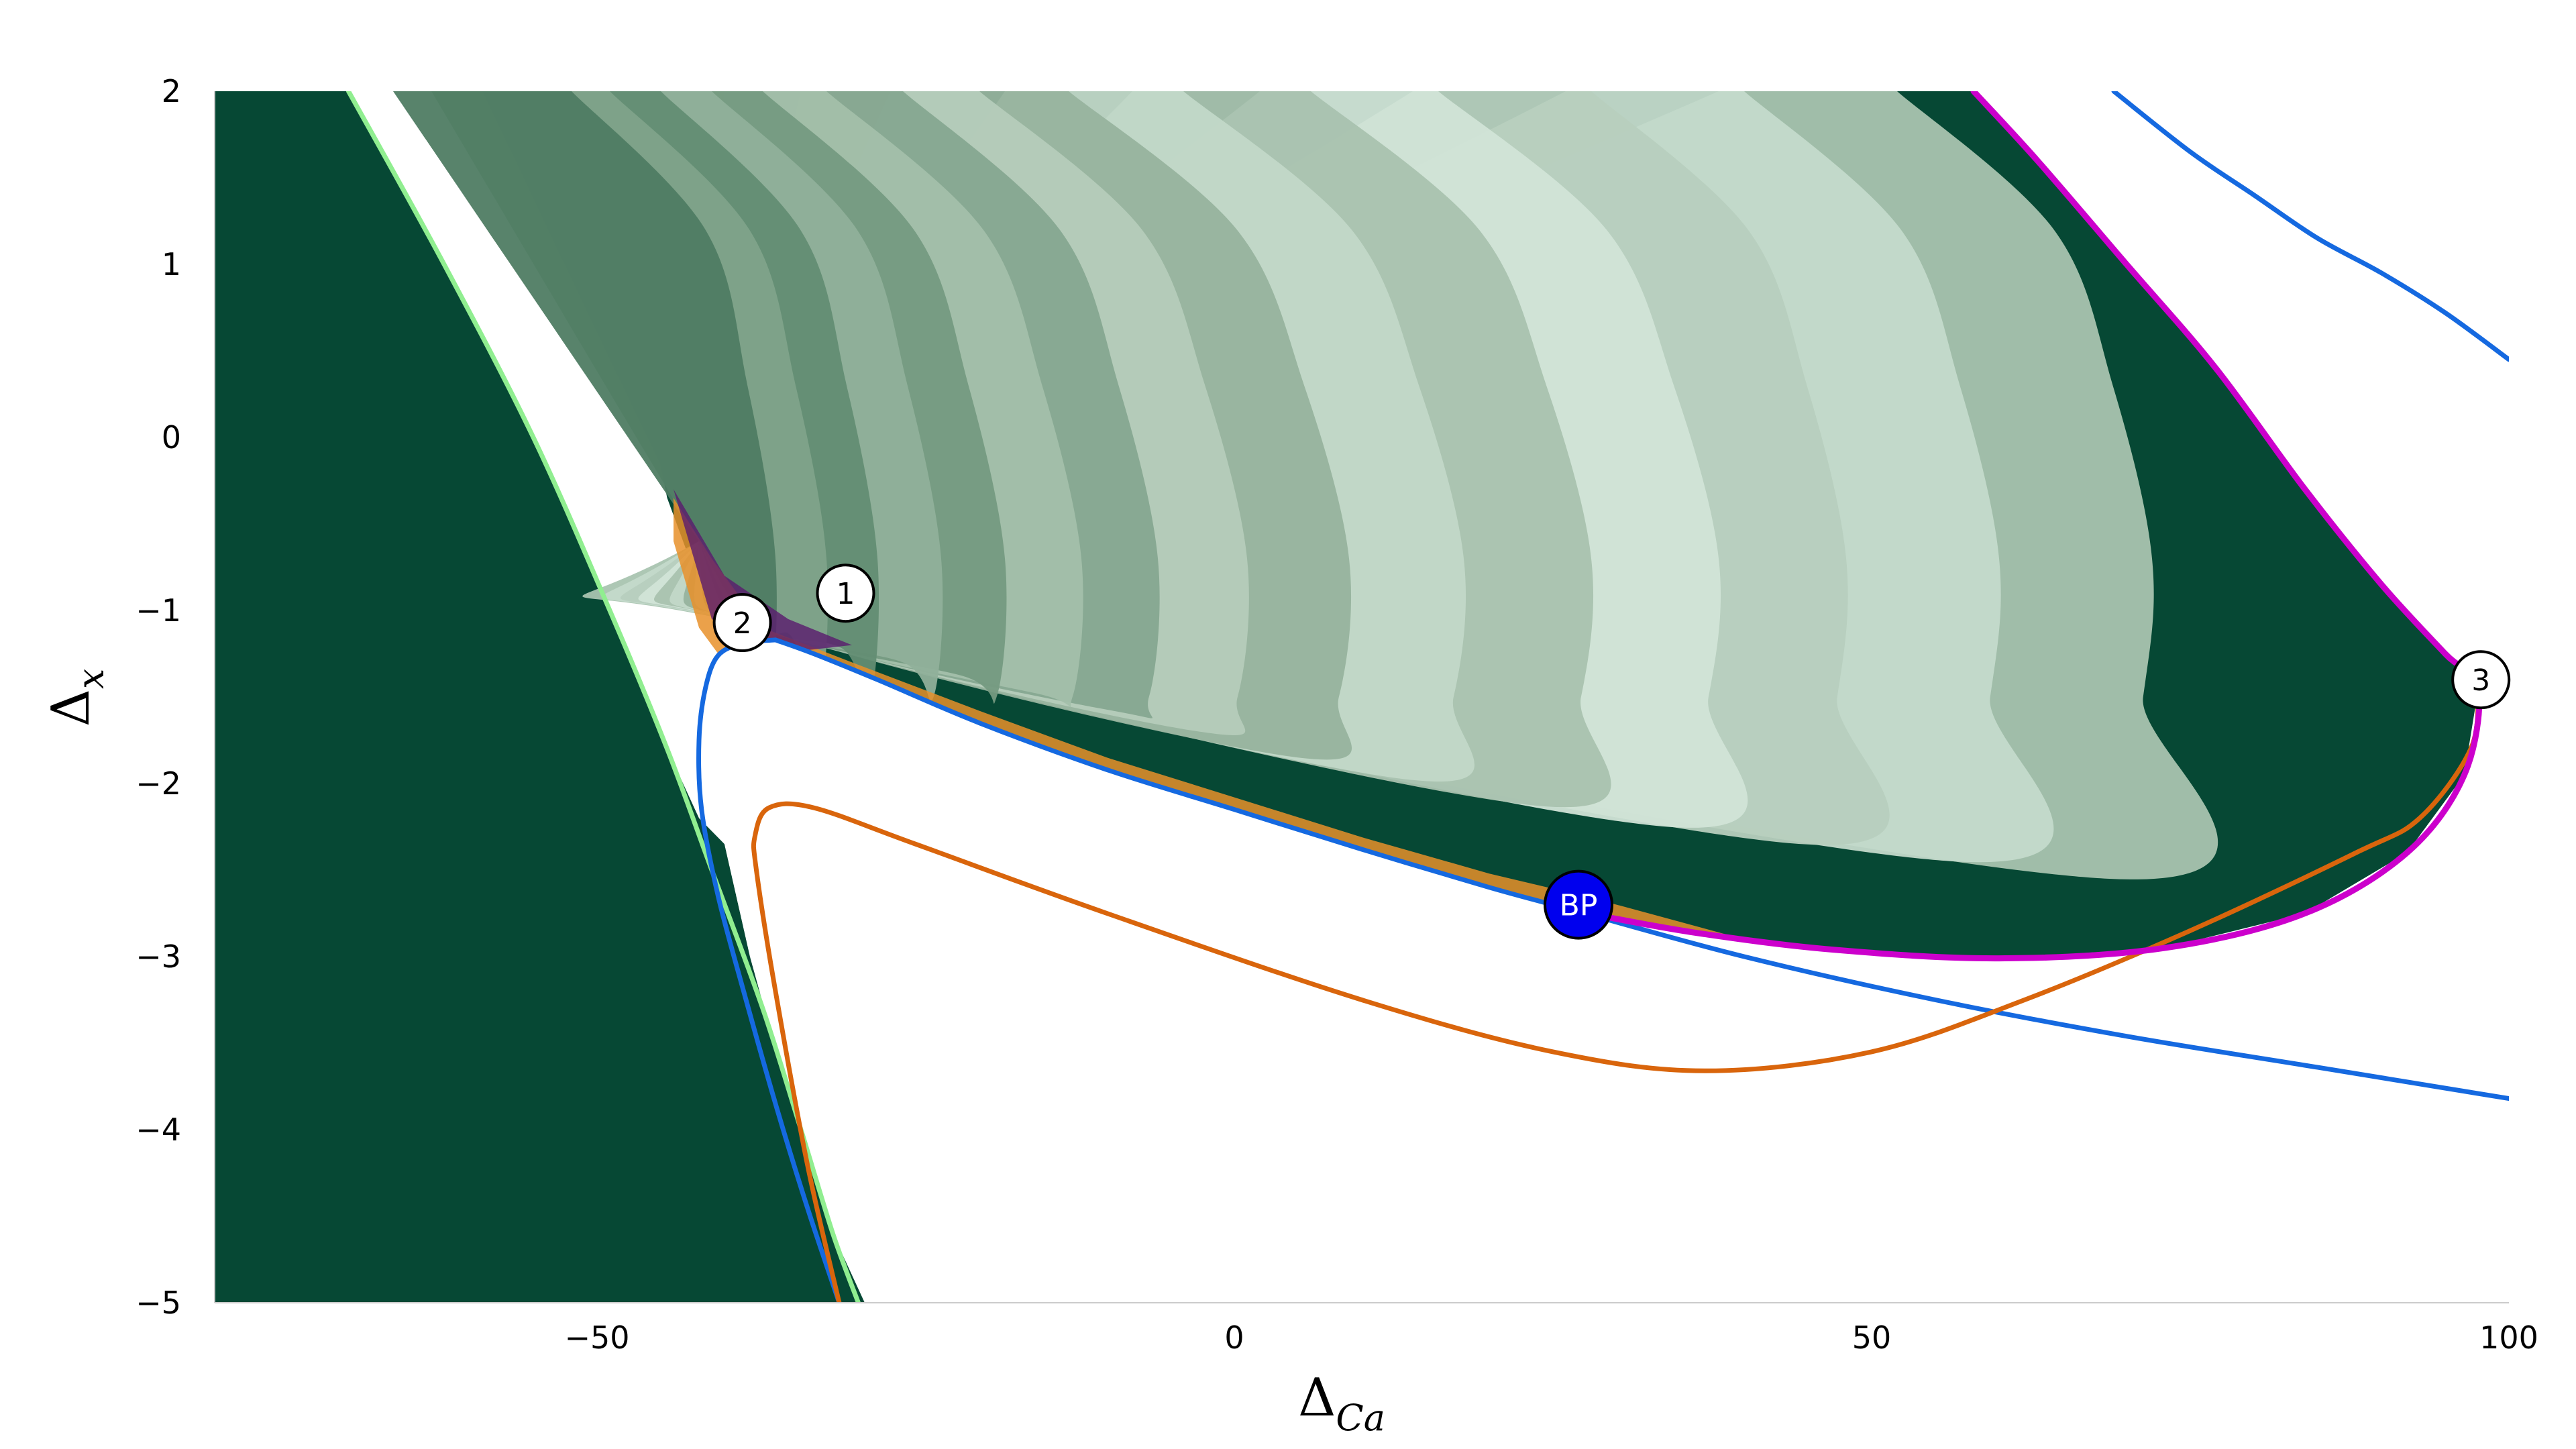  I want to click on x-tick-label: 50, so click(1872, 1338).